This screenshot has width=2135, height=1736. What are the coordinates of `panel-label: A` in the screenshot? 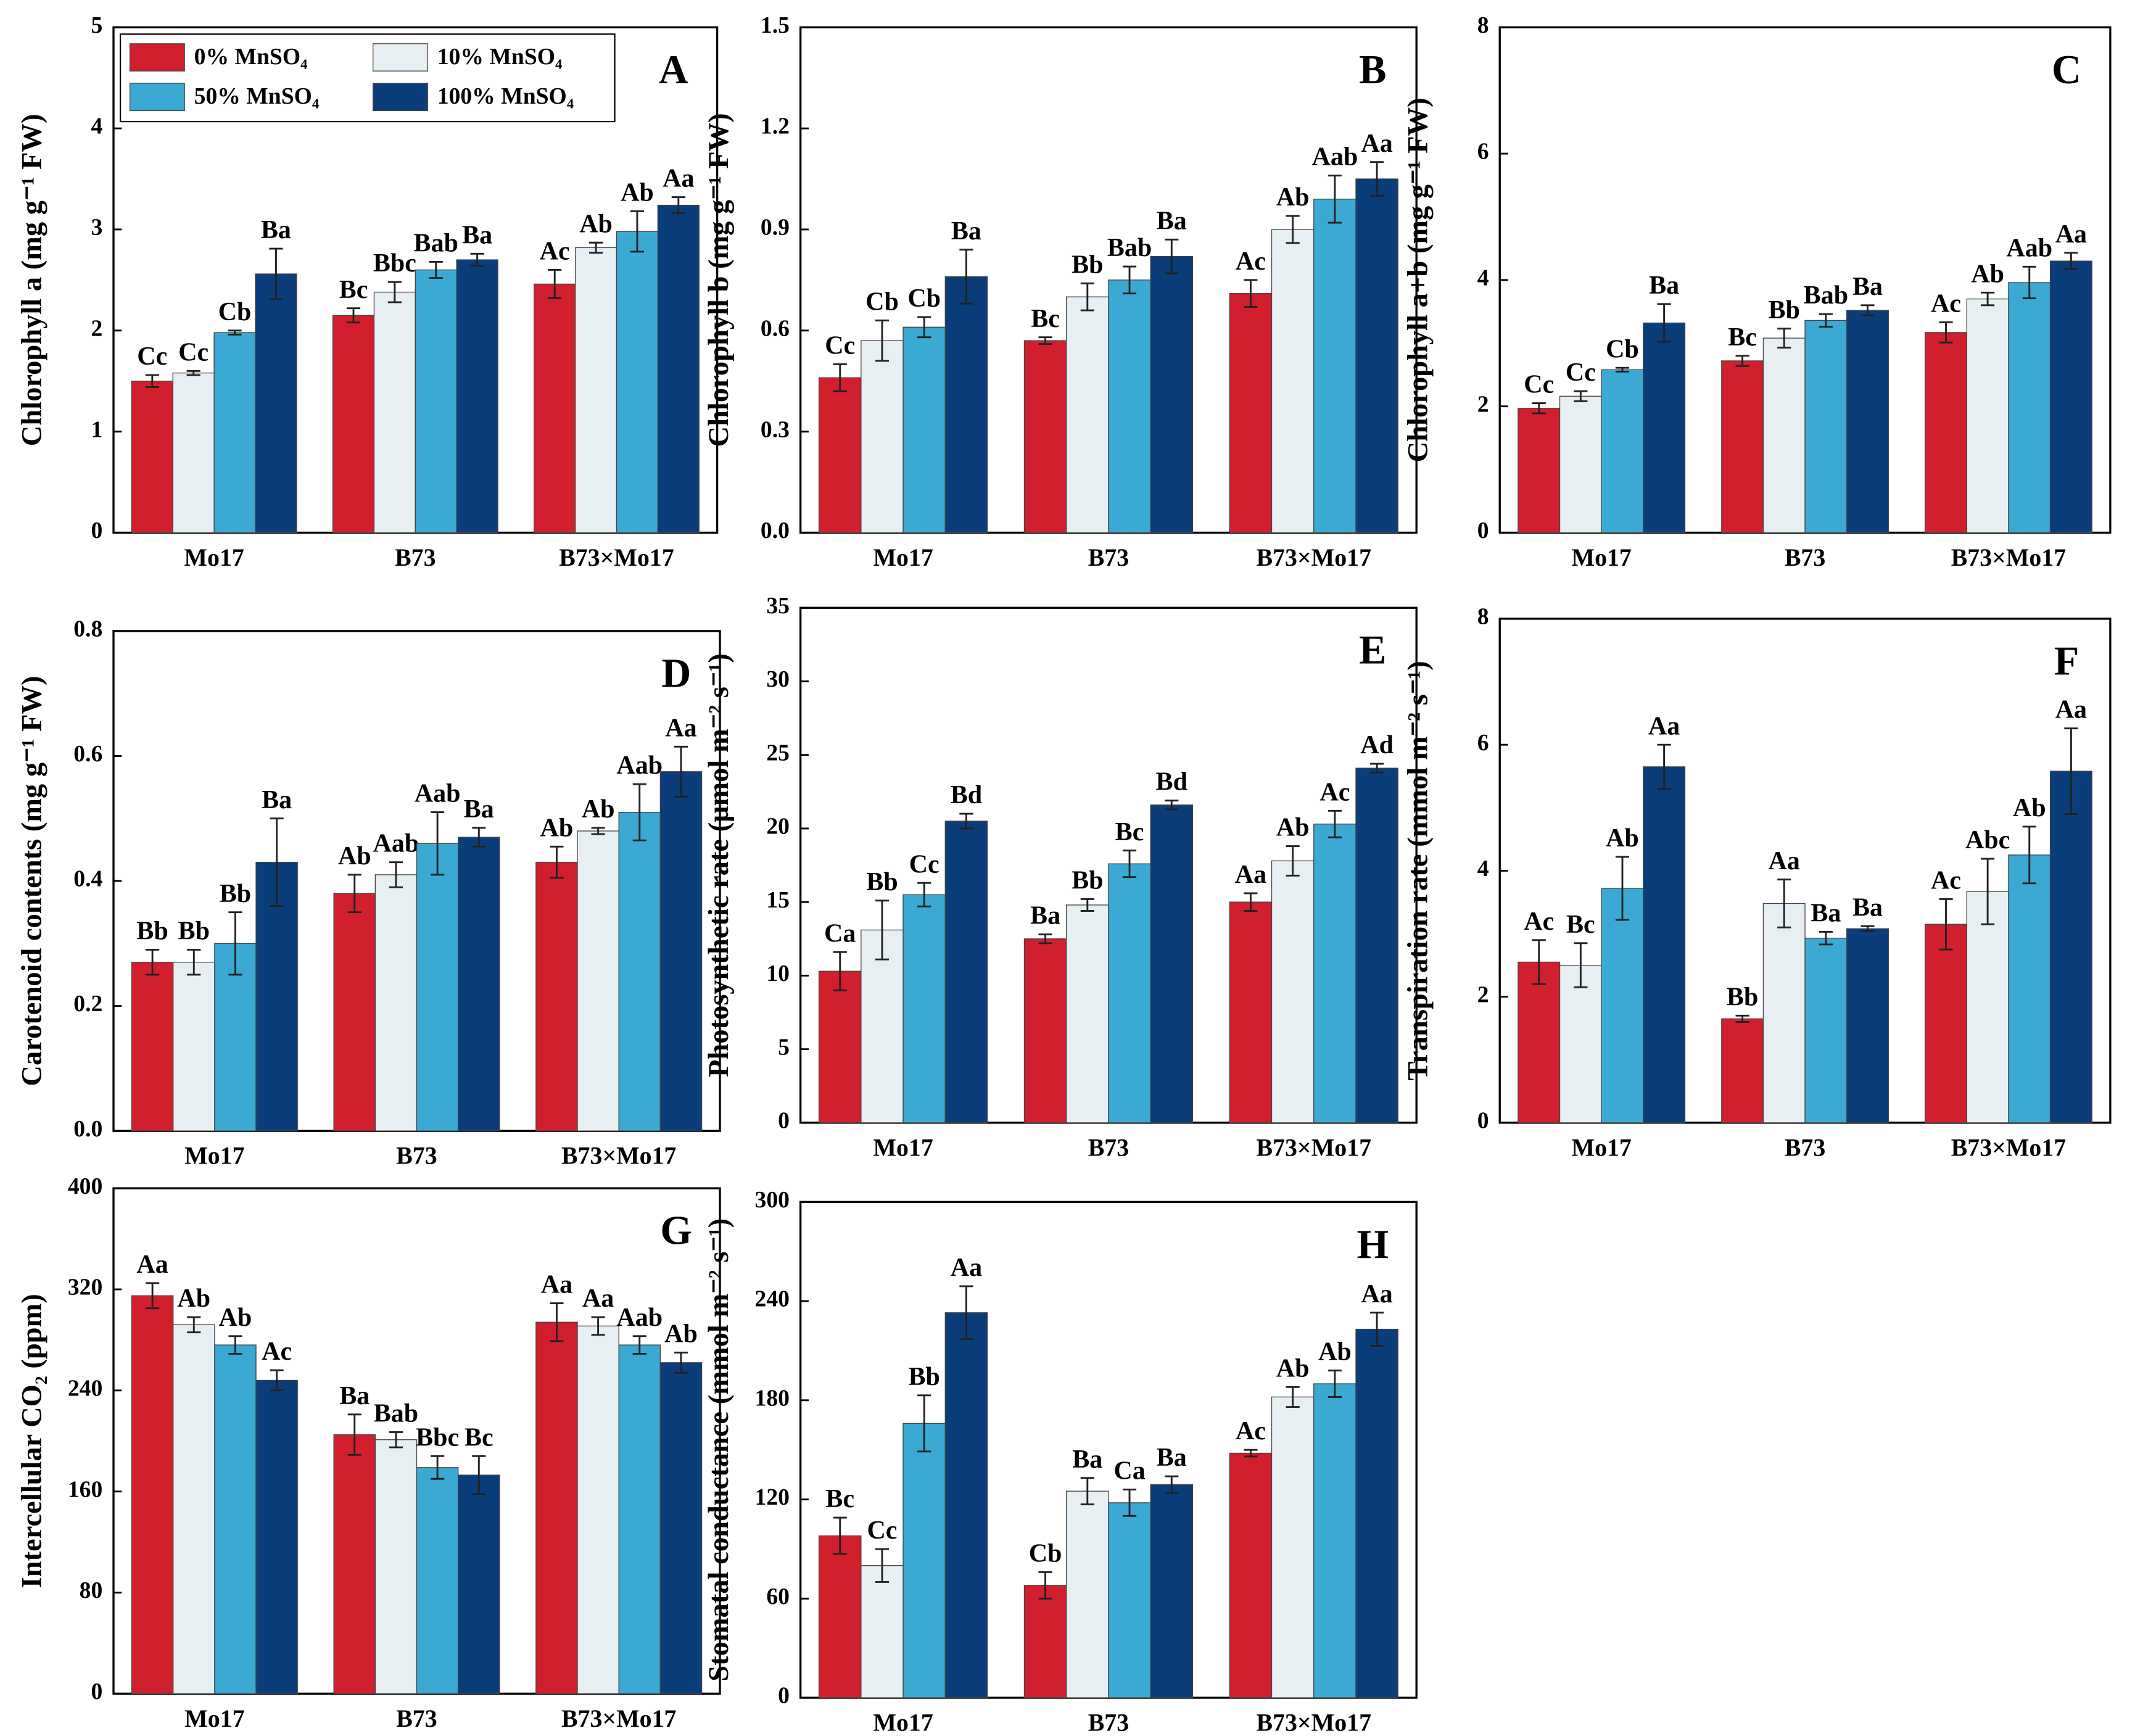 It's located at (673, 70).